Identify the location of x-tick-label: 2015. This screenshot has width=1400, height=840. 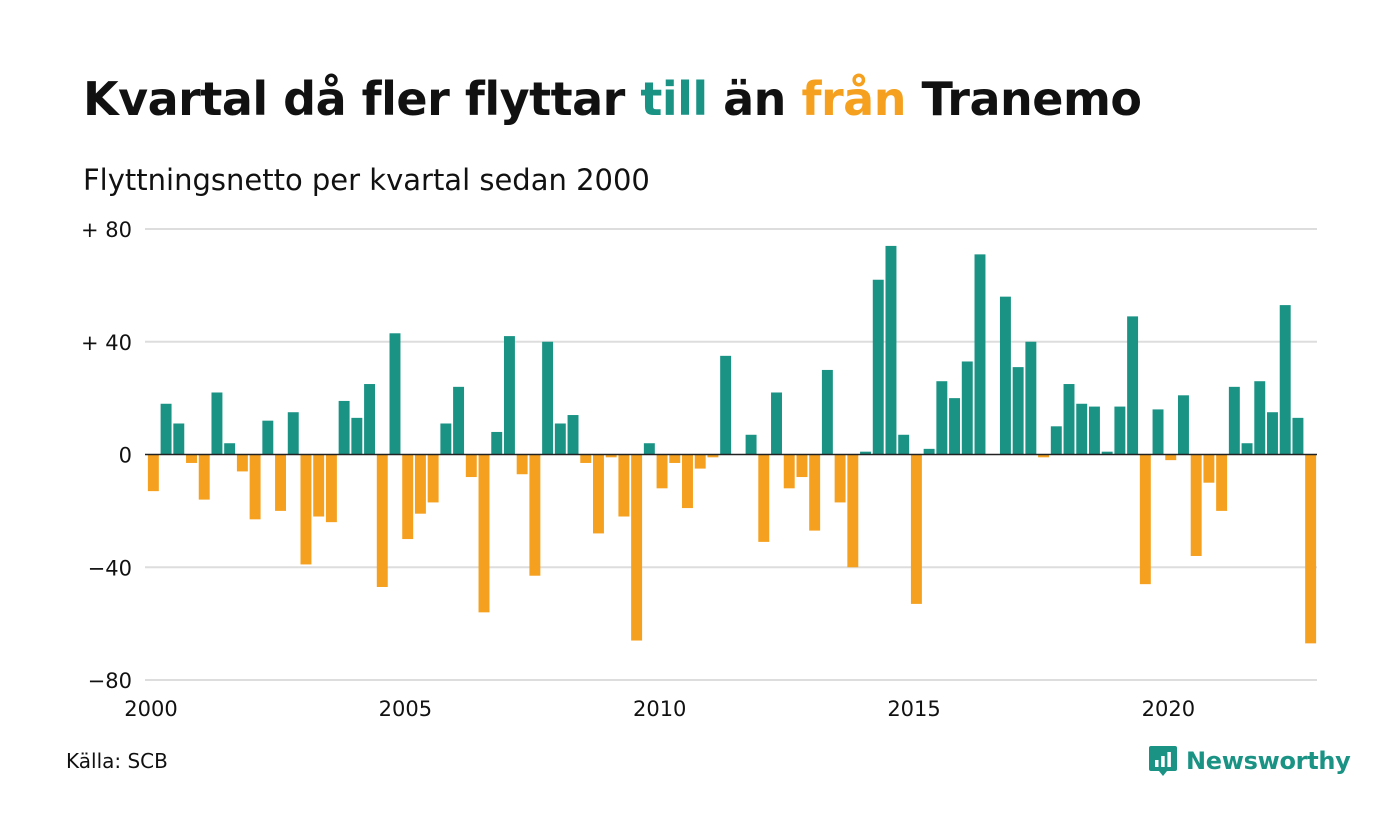
(913, 709).